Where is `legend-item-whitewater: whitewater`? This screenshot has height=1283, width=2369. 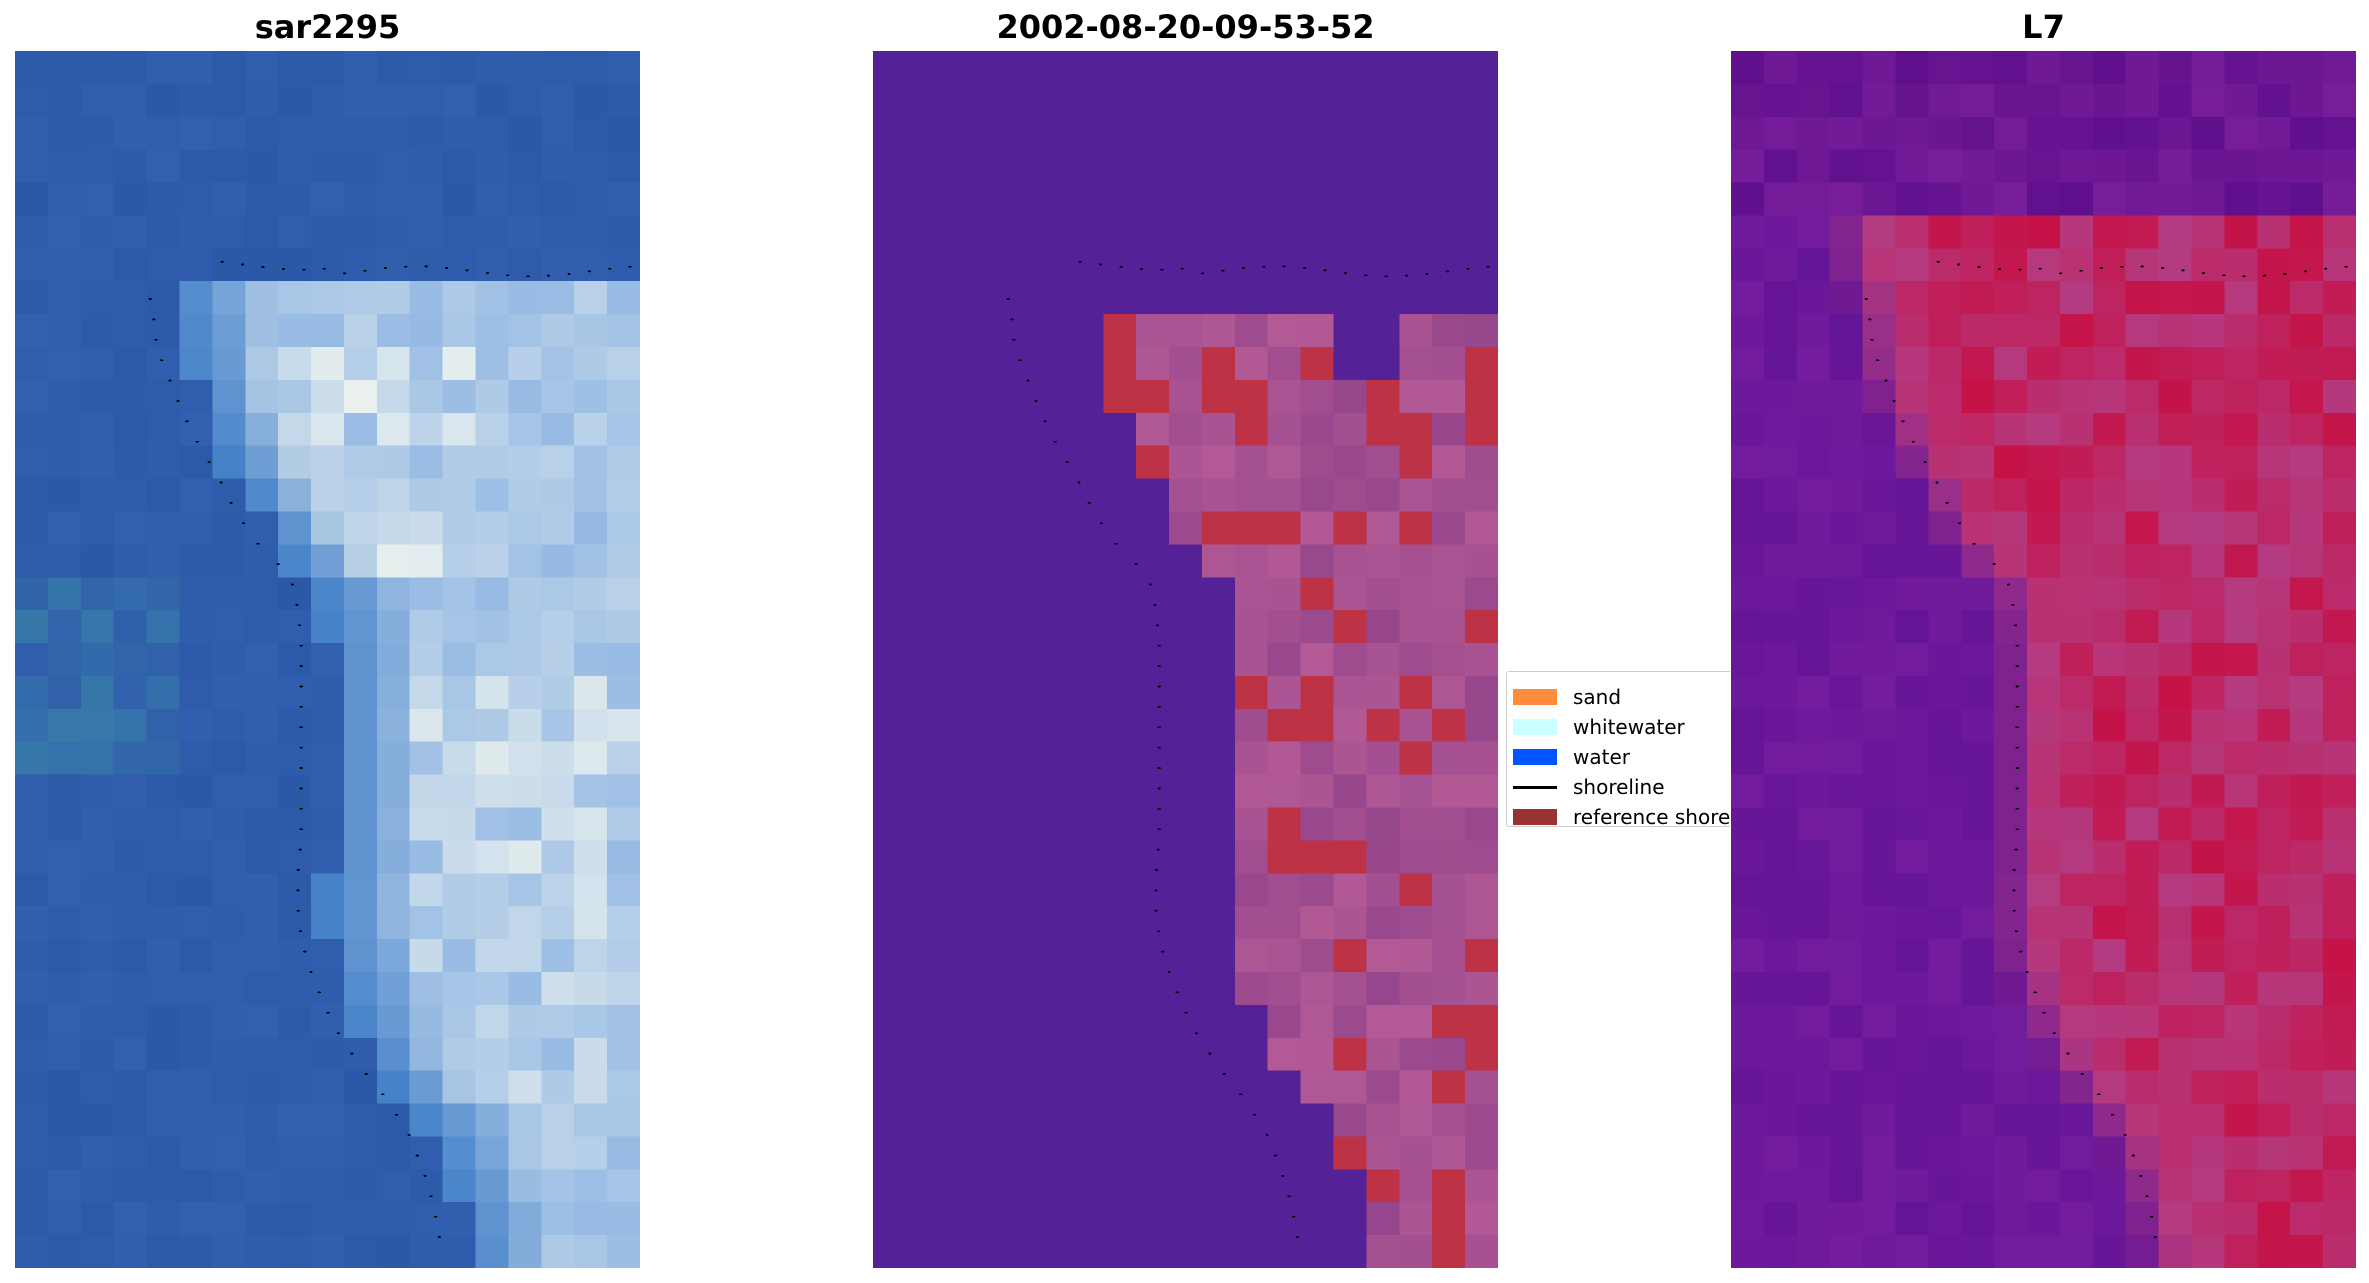 legend-item-whitewater: whitewater is located at coordinates (1599, 727).